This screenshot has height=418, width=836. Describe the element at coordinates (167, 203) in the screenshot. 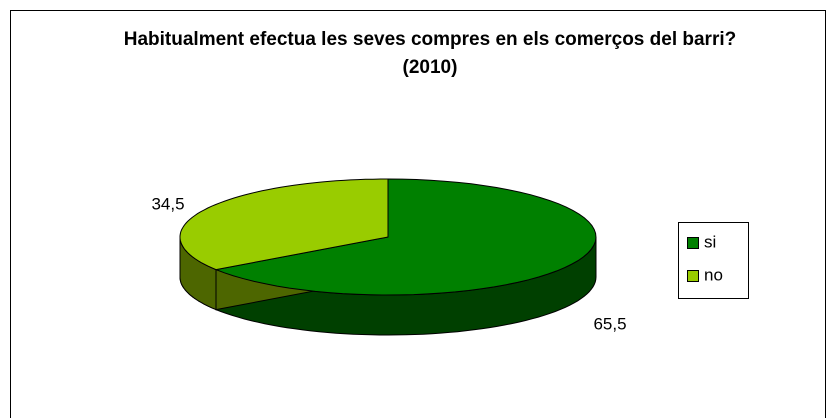

I see `data-label: 34,5` at that location.